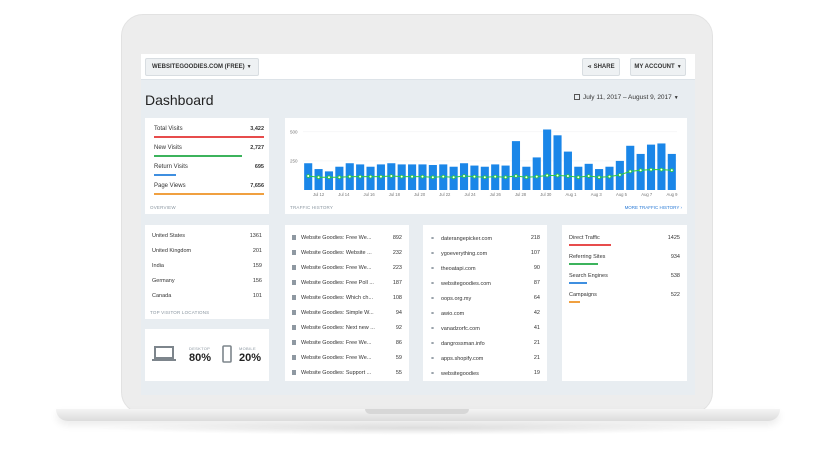  What do you see at coordinates (536, 283) in the screenshot?
I see `referrer-row-value: 87` at bounding box center [536, 283].